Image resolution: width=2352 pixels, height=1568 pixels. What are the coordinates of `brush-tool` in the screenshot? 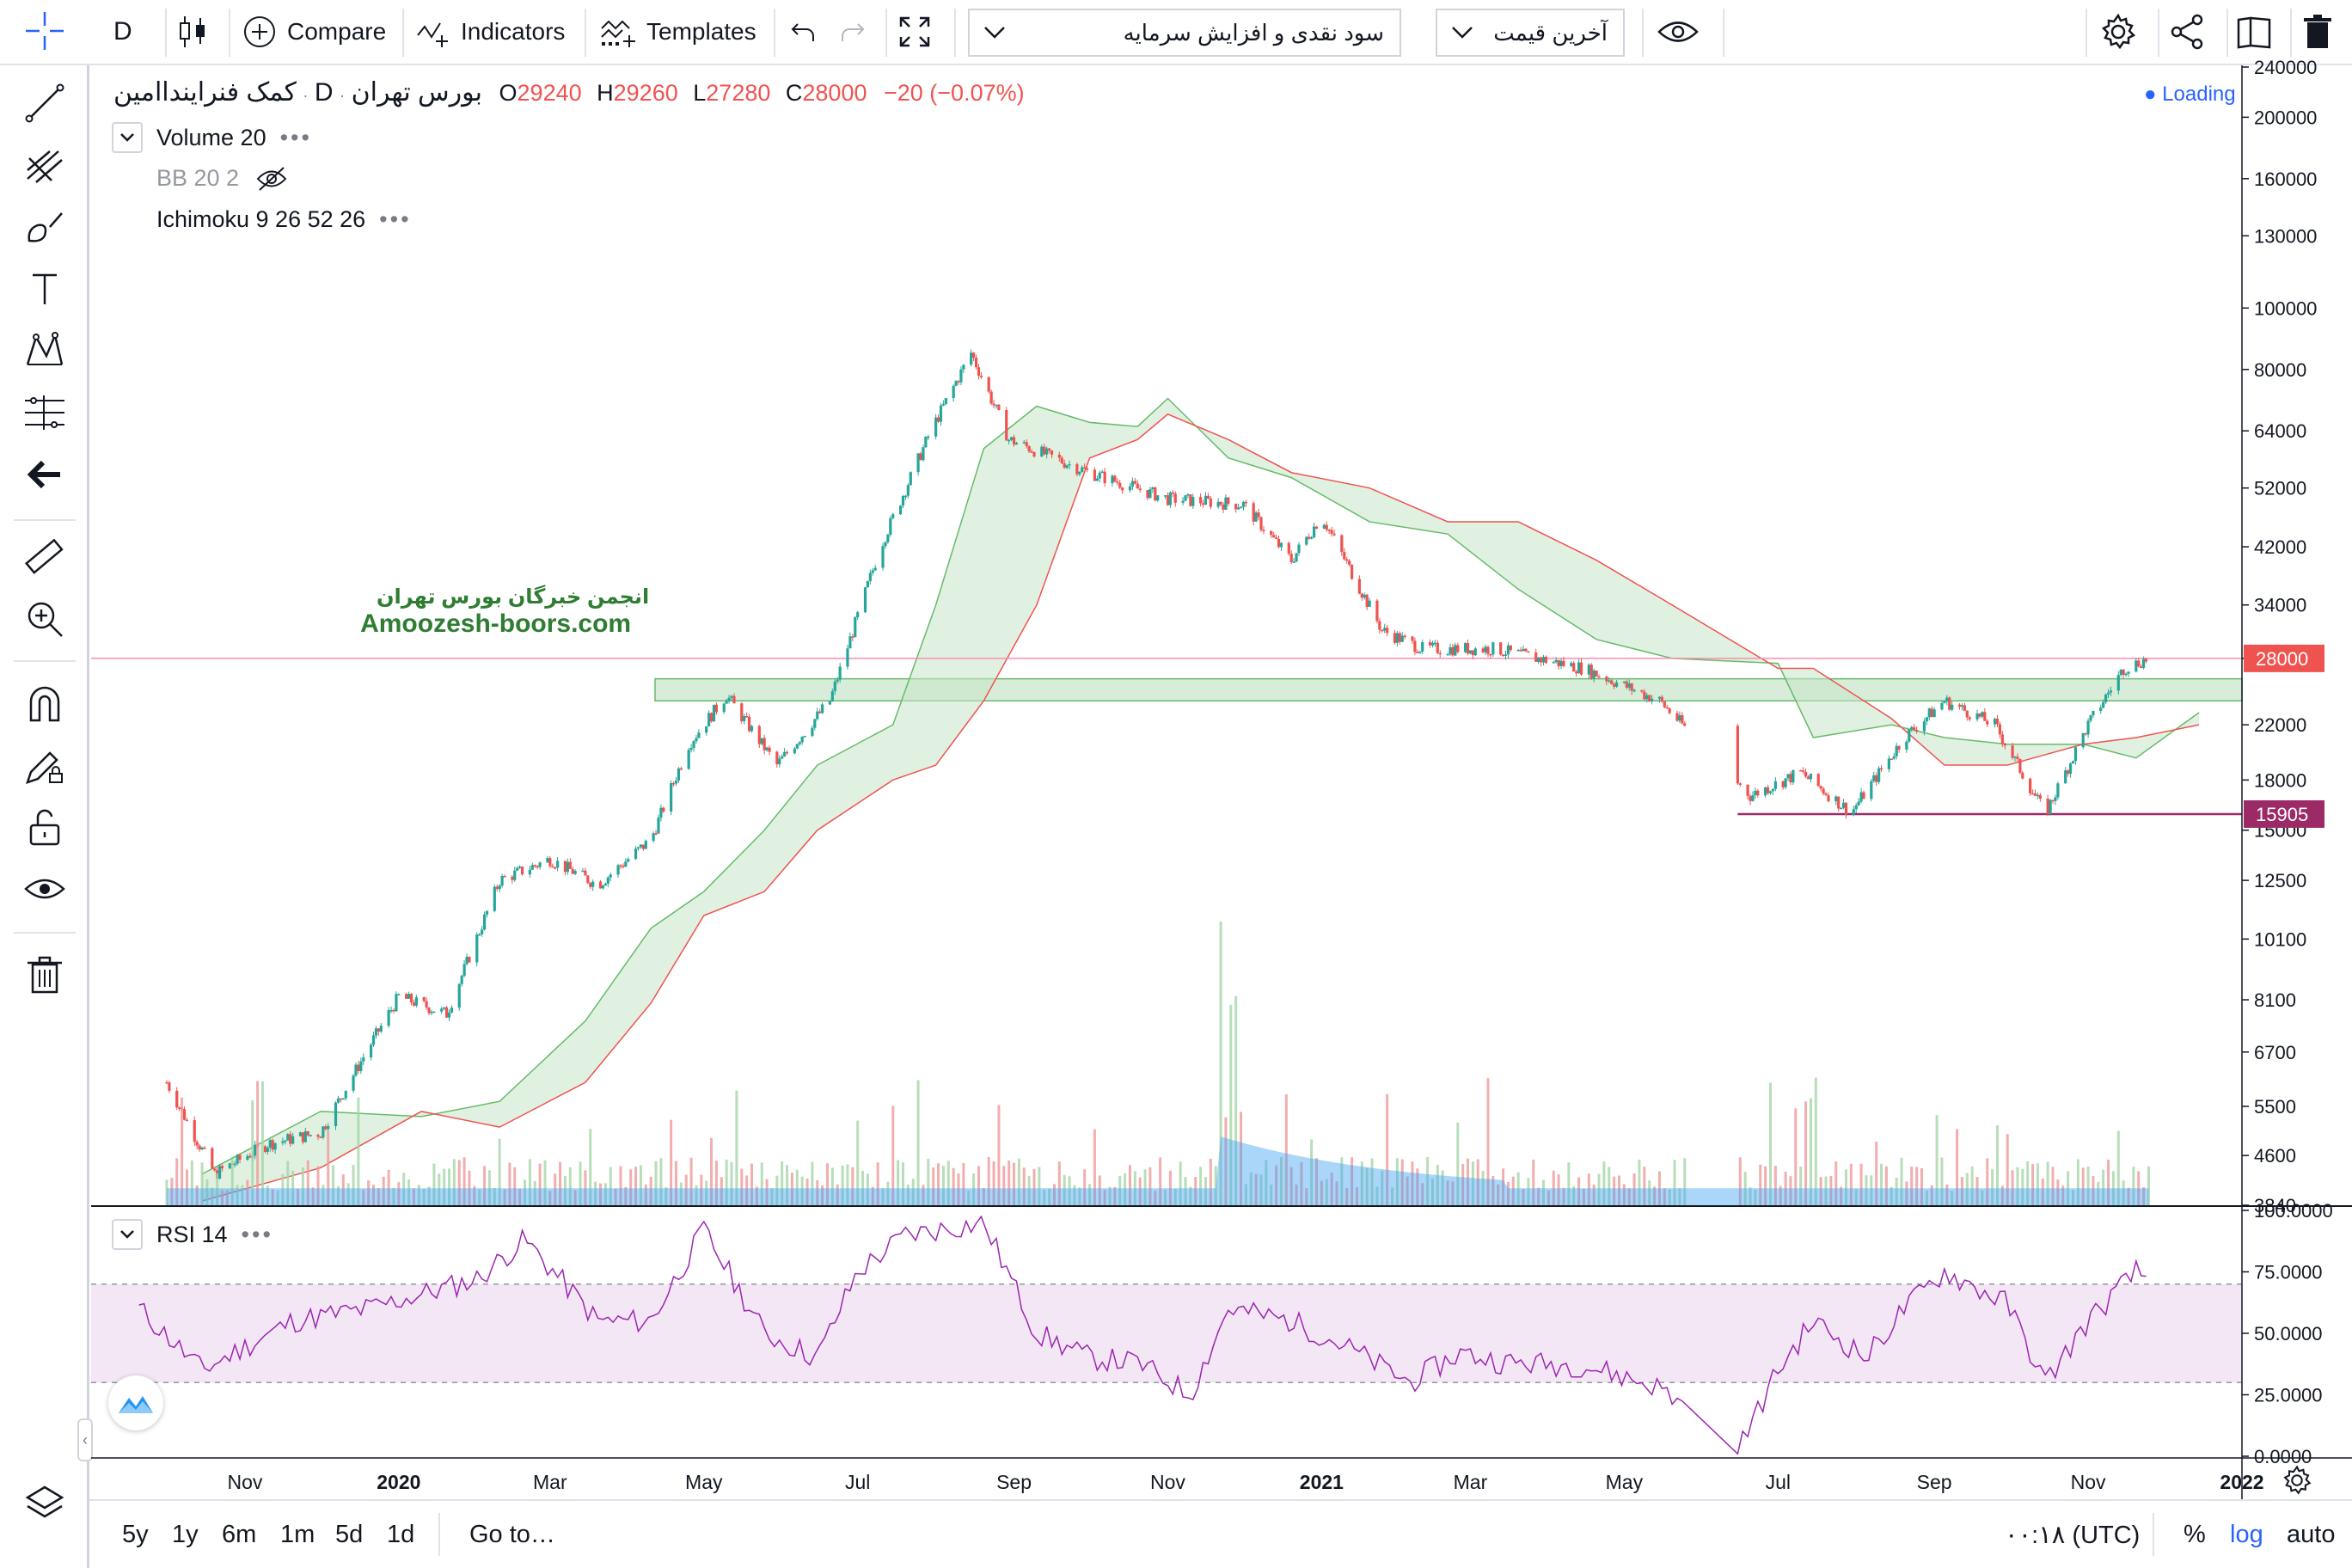 It's located at (44, 227).